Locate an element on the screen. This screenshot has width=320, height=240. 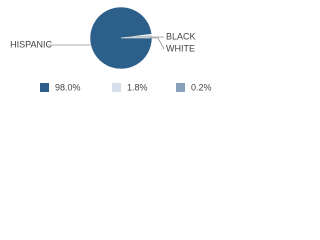
leader-line is located at coordinates (157, 43).